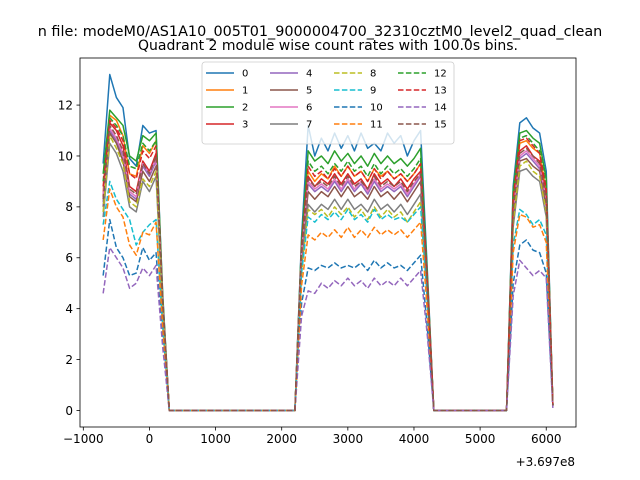  I want to click on y-tick-label: 10, so click(65, 156).